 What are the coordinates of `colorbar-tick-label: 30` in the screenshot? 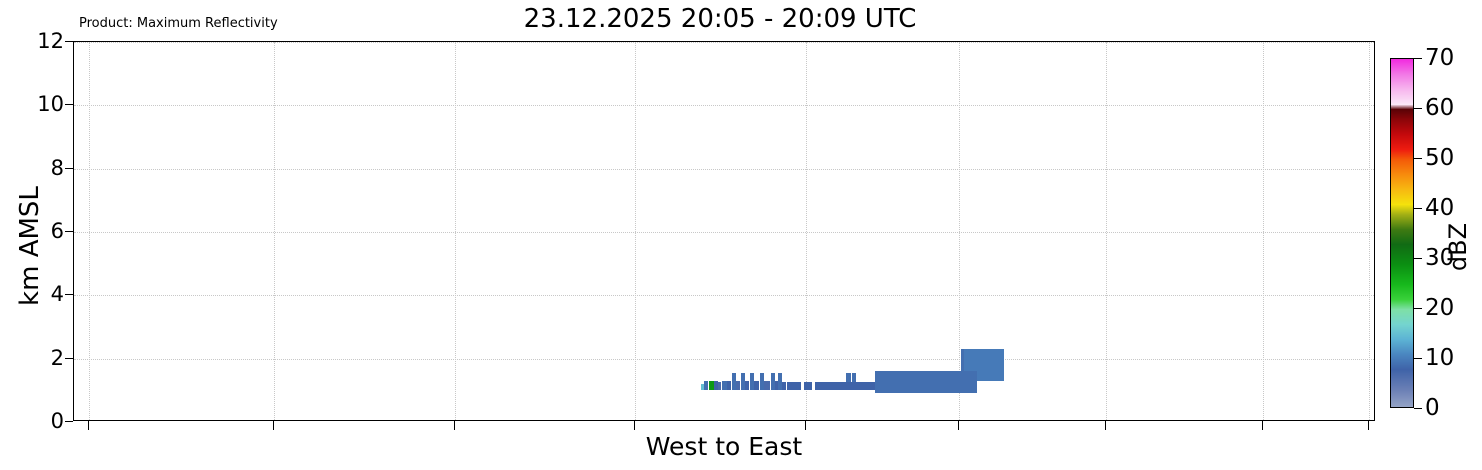 It's located at (1440, 258).